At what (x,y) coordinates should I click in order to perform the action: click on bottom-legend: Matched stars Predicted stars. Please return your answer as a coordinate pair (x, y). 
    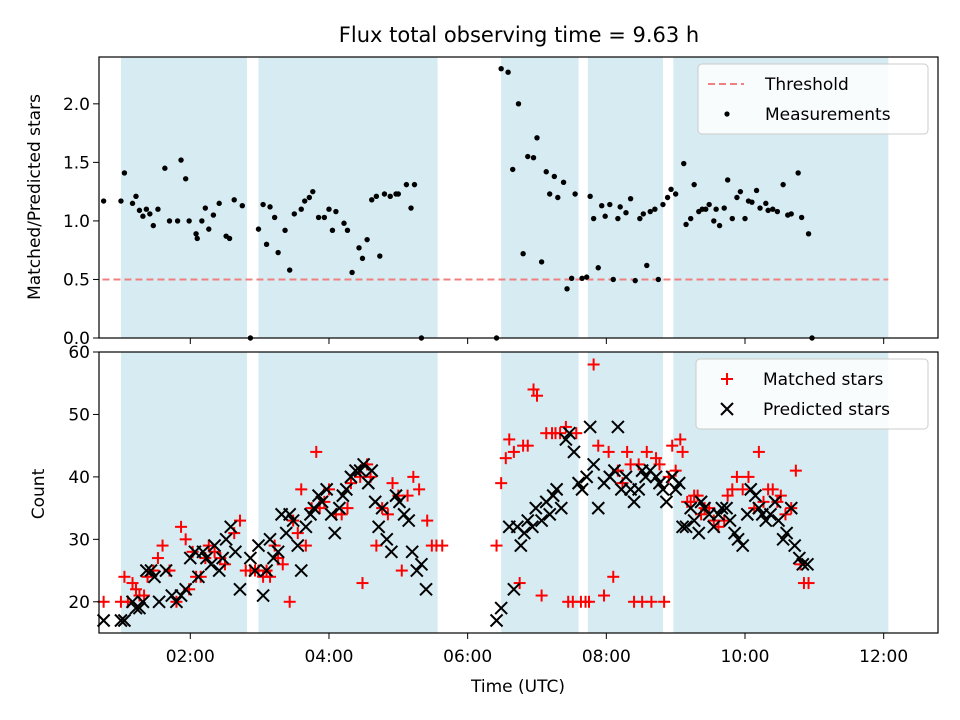
    Looking at the image, I should click on (812, 394).